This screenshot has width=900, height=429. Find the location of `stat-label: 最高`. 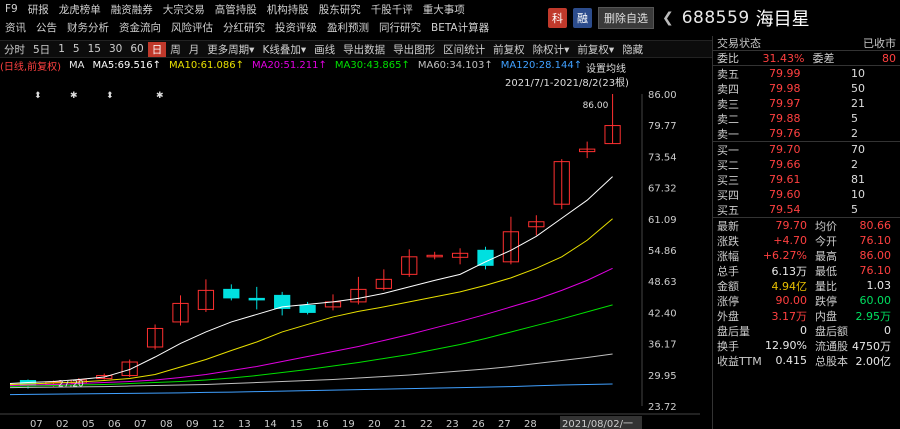

stat-label: 最高 is located at coordinates (826, 256).